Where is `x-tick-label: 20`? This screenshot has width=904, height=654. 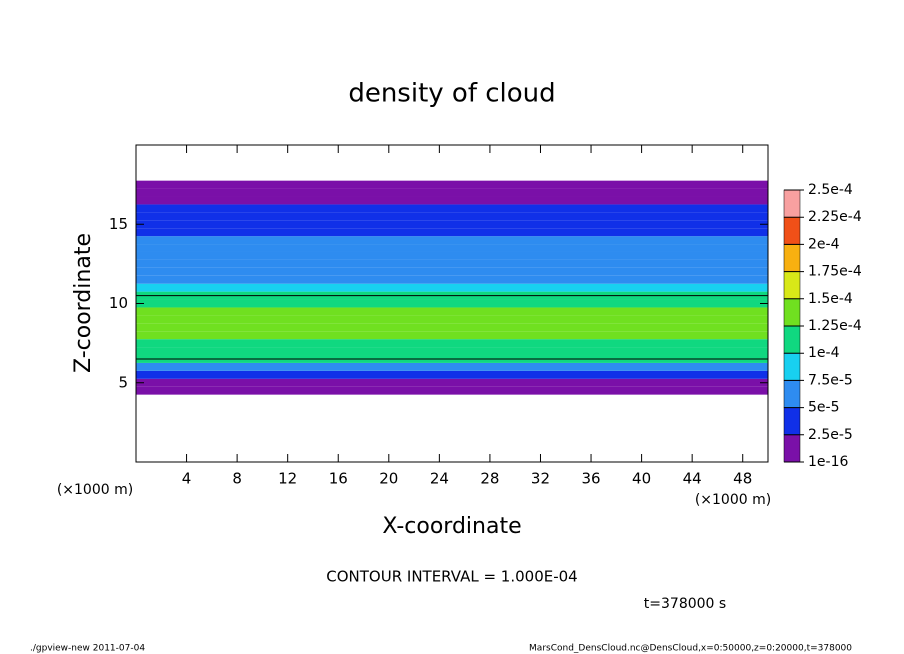
x-tick-label: 20 is located at coordinates (388, 479).